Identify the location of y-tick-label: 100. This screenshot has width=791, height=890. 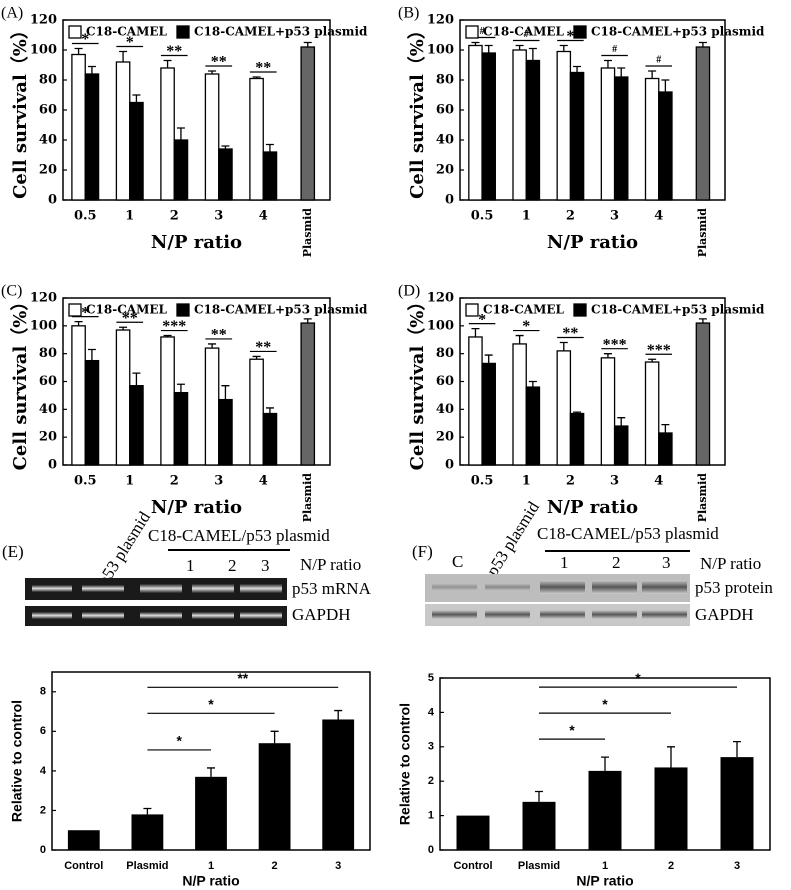
(440, 325).